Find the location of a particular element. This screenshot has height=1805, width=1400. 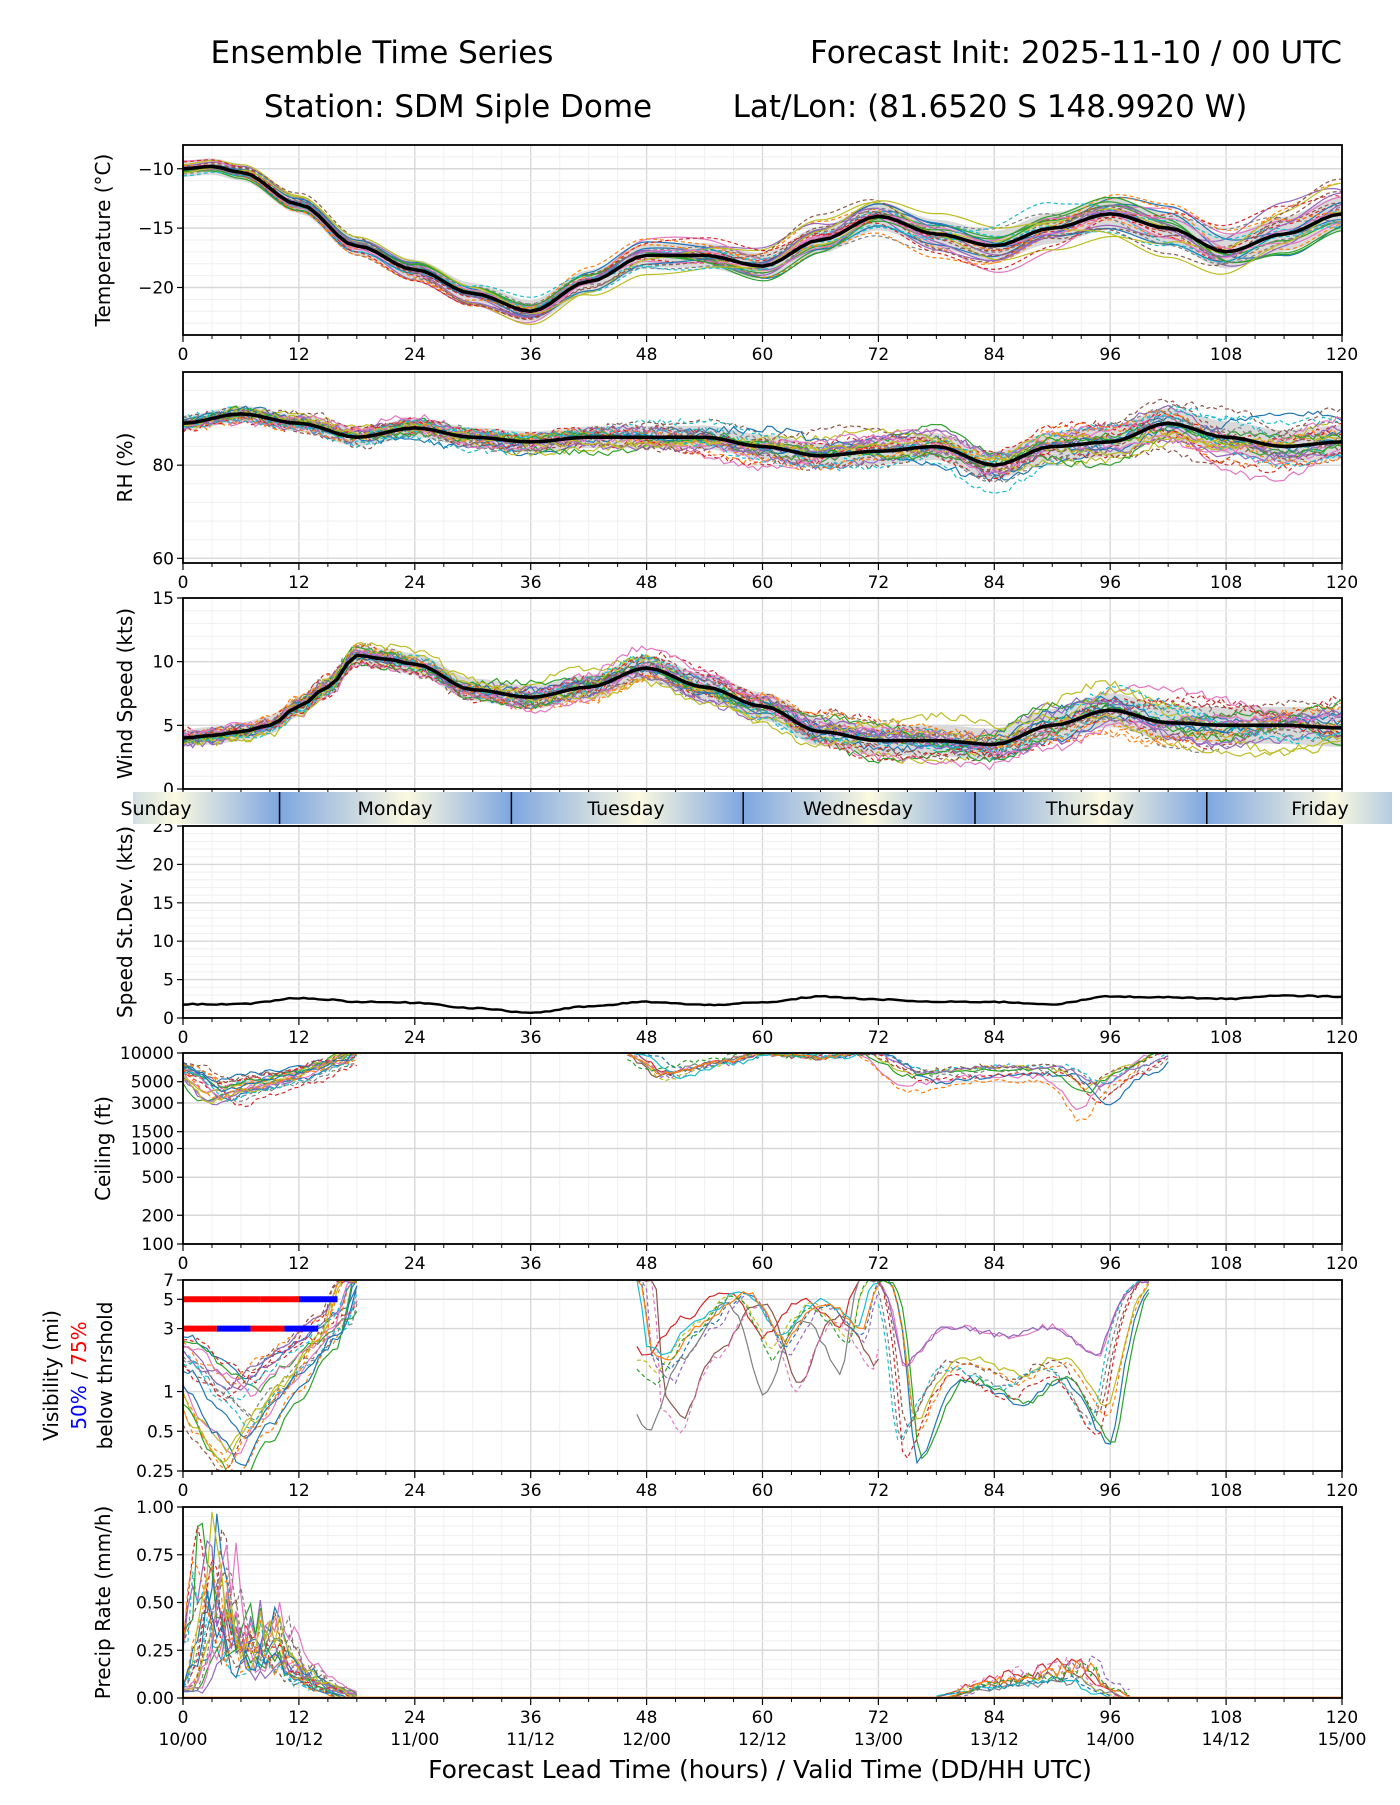

x-tick-label: 12 is located at coordinates (299, 1038).